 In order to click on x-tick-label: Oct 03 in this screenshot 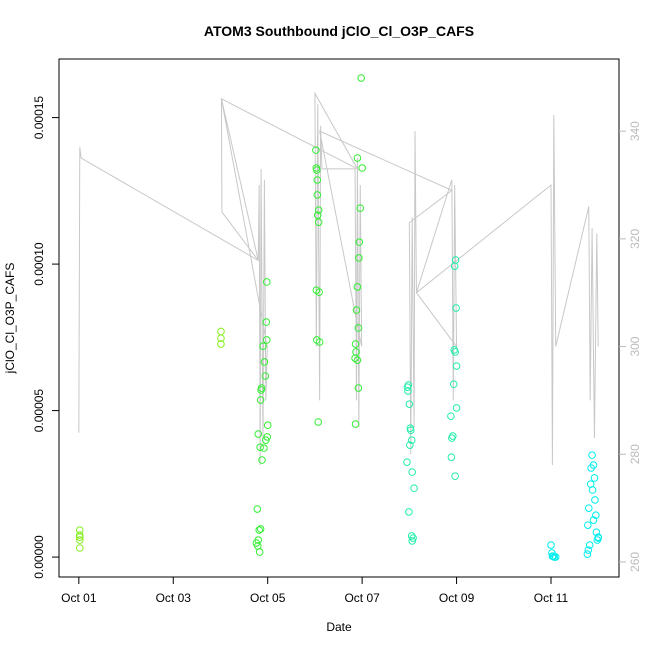, I will do `click(174, 598)`.